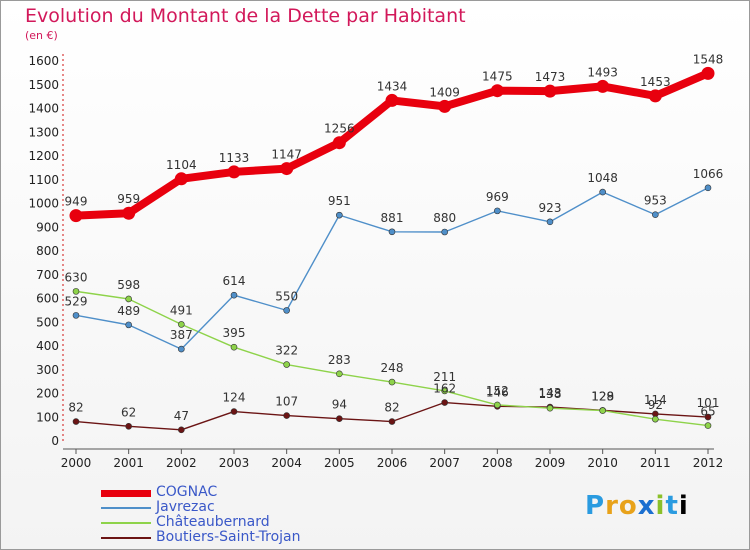 This screenshot has width=750, height=550. I want to click on y-tick-label: 700, so click(47, 275).